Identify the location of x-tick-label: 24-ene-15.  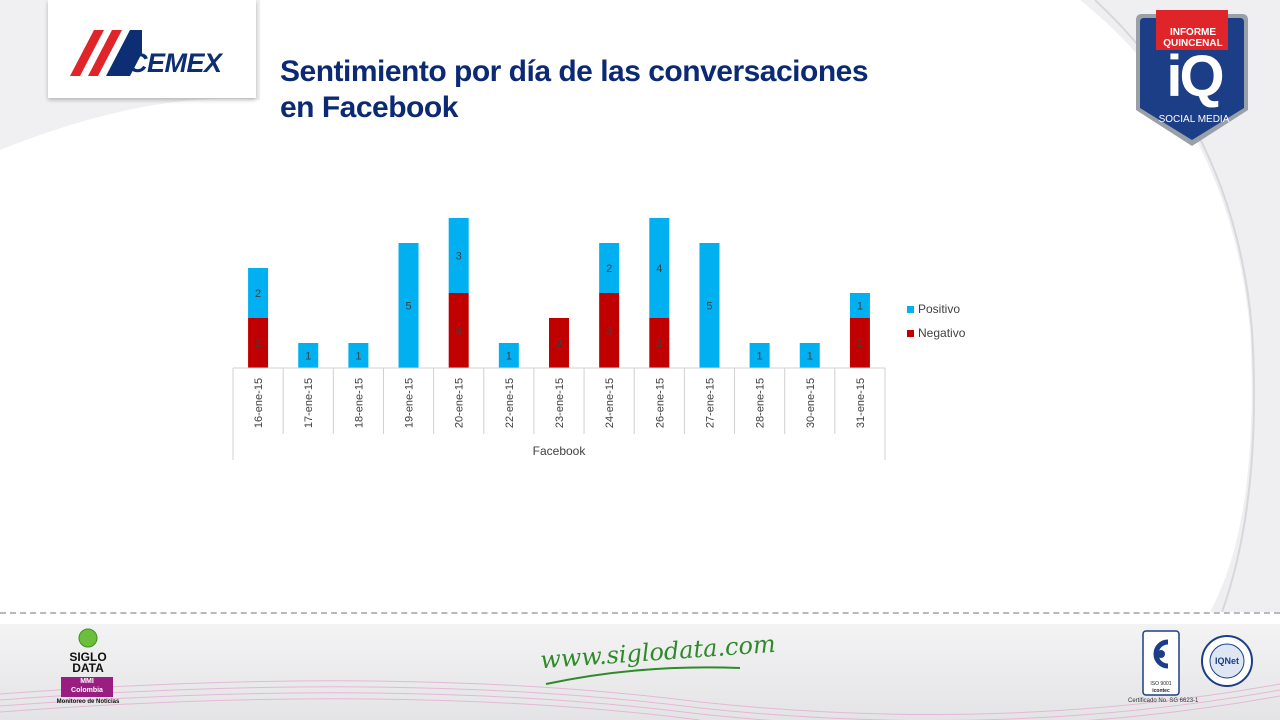
(610, 403).